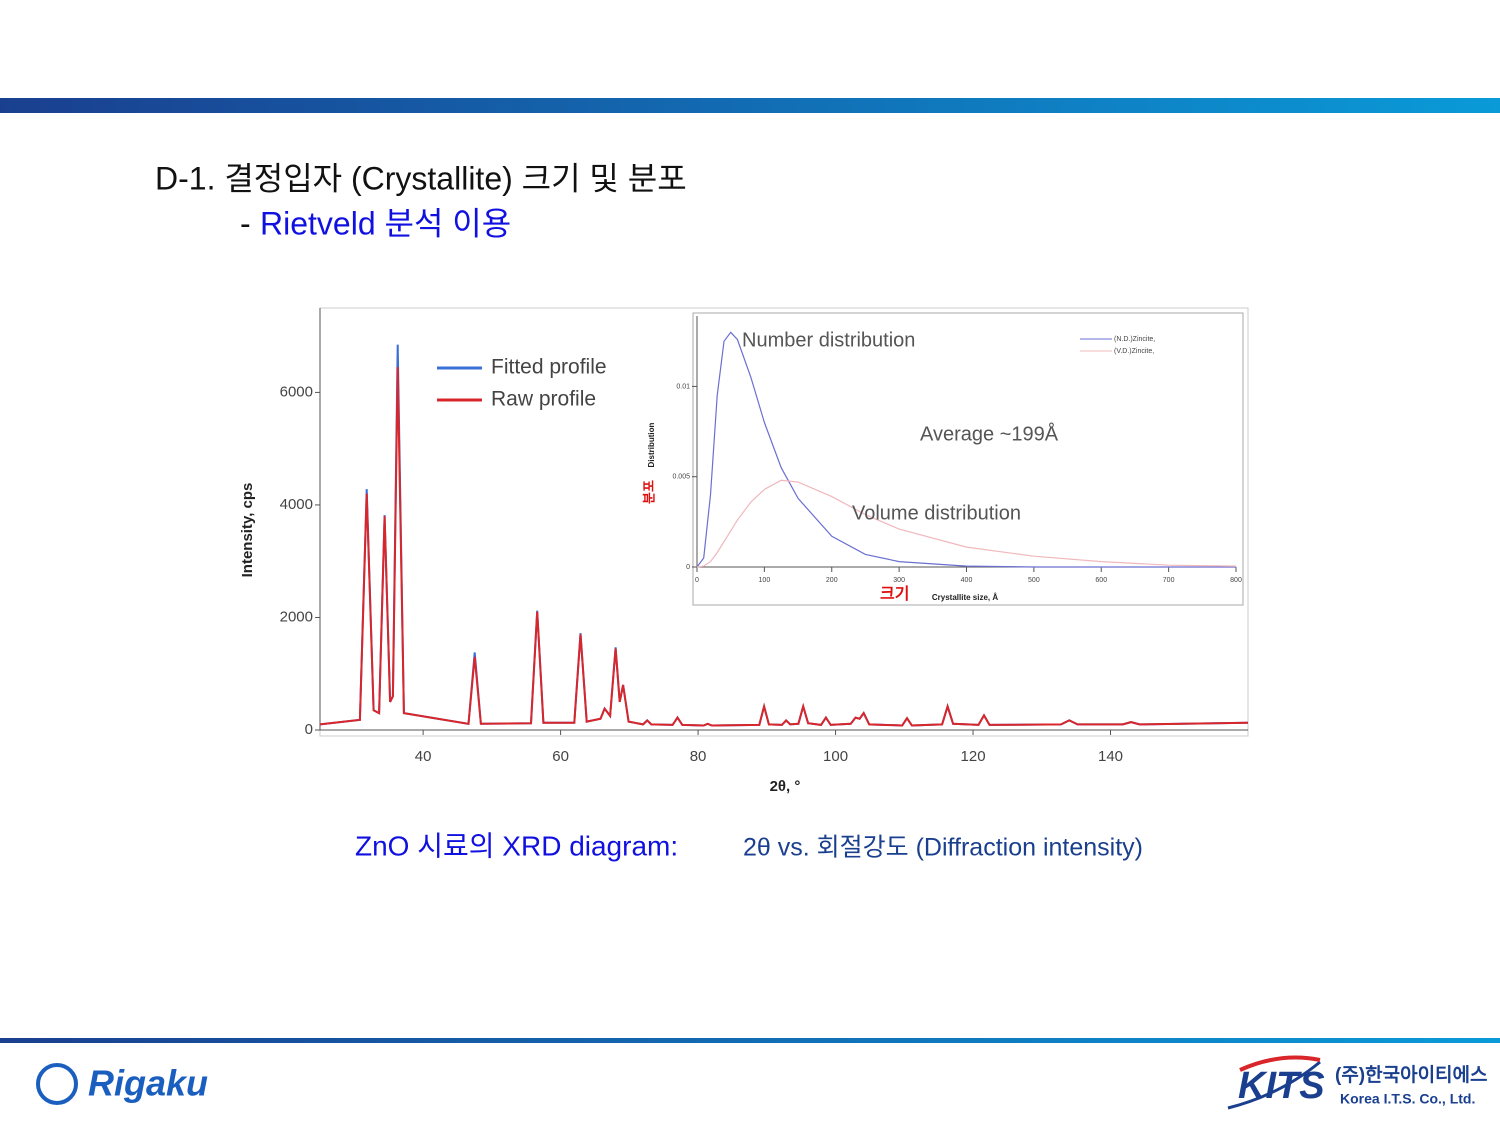 This screenshot has width=1500, height=1125. Describe the element at coordinates (1101, 580) in the screenshot. I see `x-tick-label: 600` at that location.